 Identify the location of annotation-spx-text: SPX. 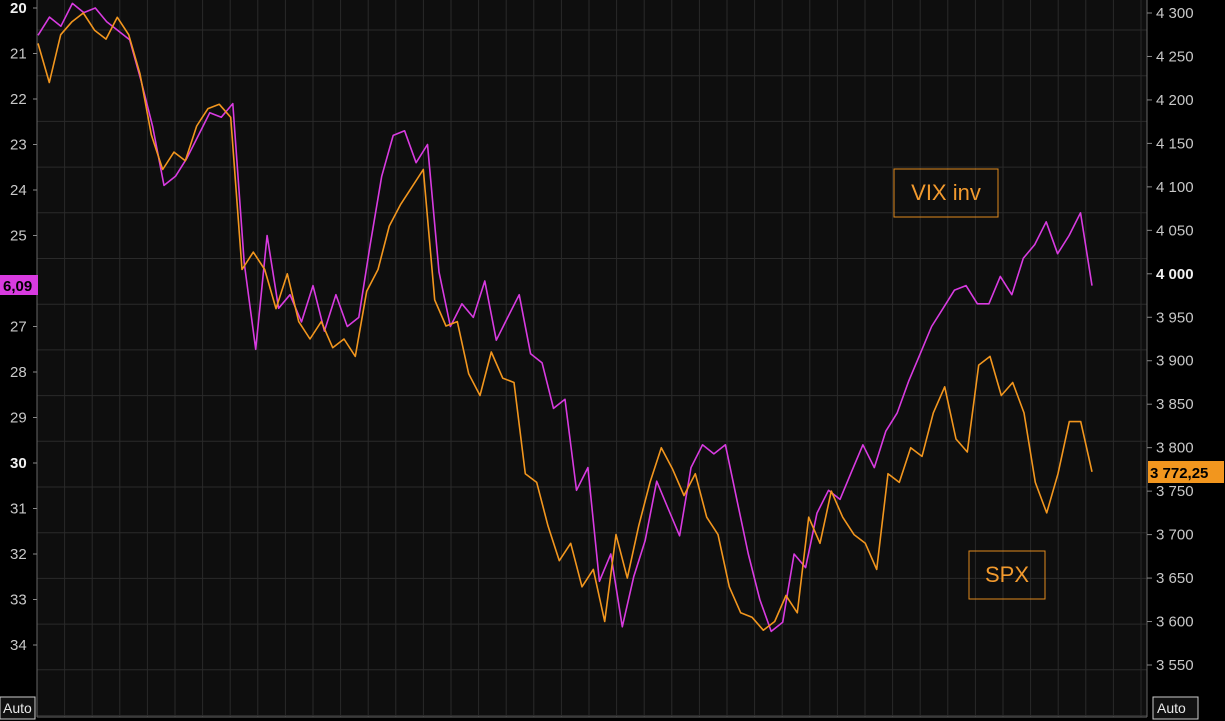
(1007, 574).